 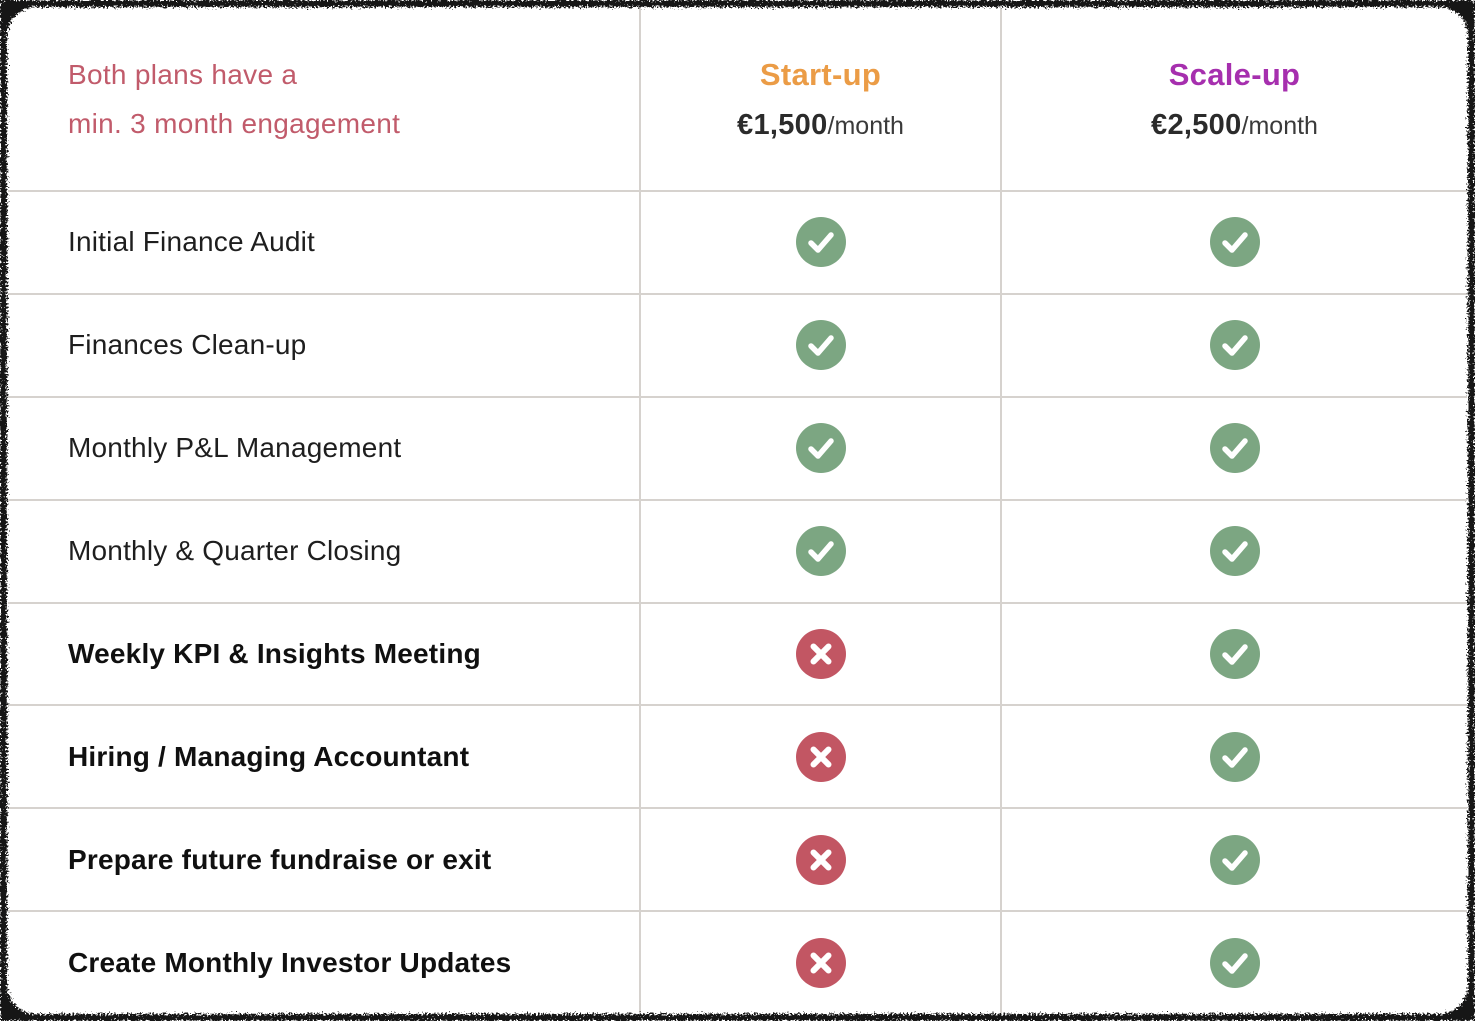 What do you see at coordinates (1196, 124) in the screenshot?
I see `plan-price-scaleup: €2,500` at bounding box center [1196, 124].